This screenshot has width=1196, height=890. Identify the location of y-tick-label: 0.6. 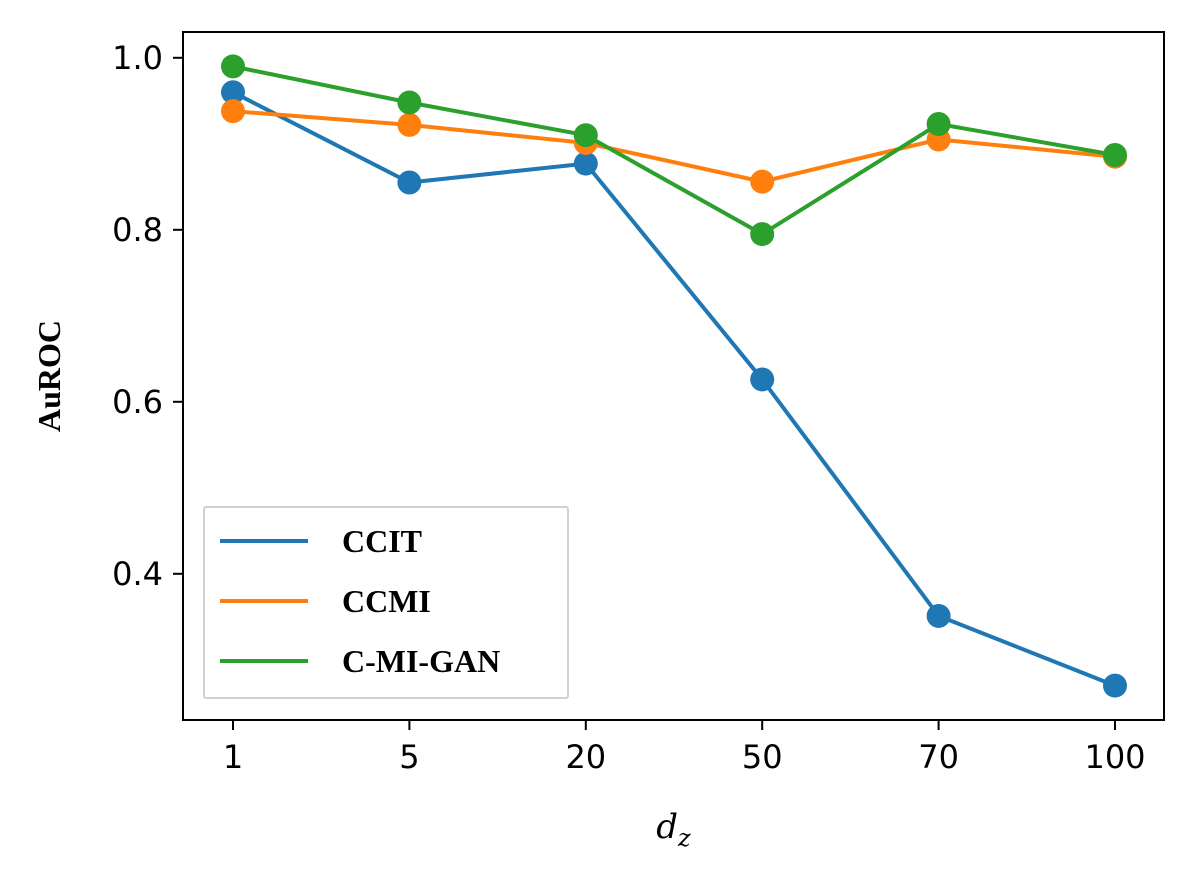
(137, 402).